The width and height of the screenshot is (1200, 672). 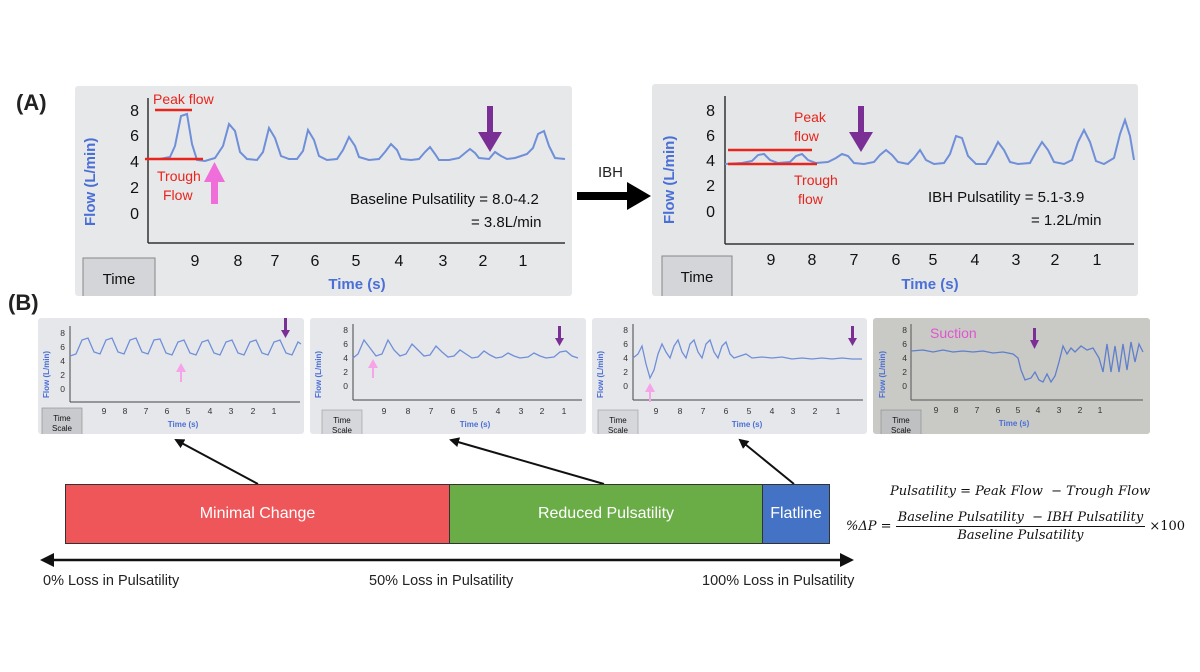 What do you see at coordinates (171, 376) in the screenshot?
I see `minimal-change-monitor: Flow (L/min) 8 6 4 2 0 9 8 7 6 5 4 3 2` at bounding box center [171, 376].